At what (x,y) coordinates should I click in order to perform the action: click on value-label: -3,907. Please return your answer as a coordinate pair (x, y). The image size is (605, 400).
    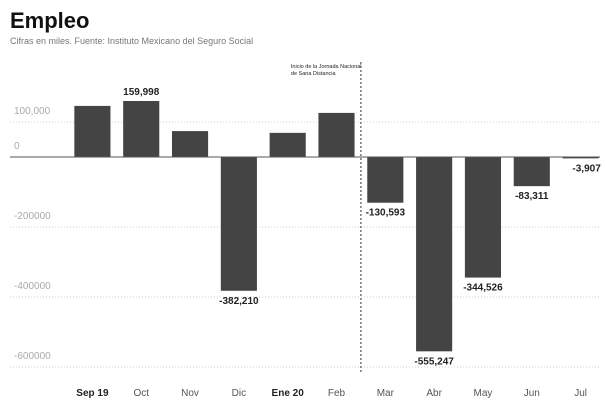
    Looking at the image, I should click on (586, 168).